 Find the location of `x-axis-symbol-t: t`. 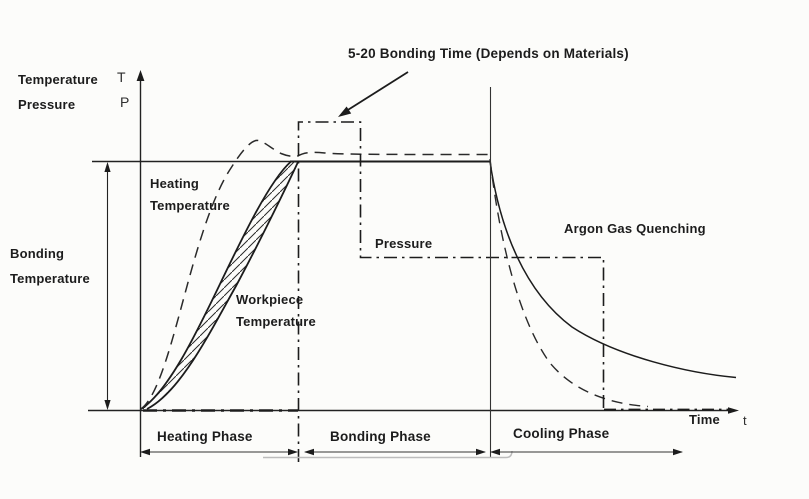

x-axis-symbol-t: t is located at coordinates (745, 420).